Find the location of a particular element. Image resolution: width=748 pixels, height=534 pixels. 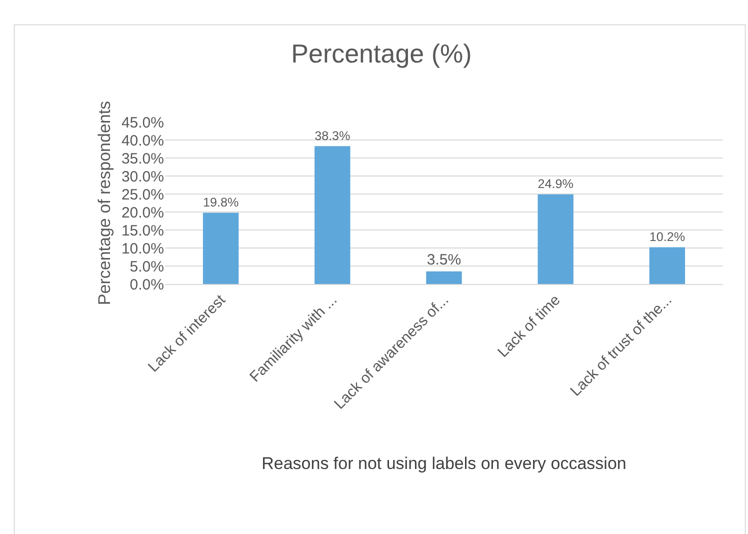

y-tick-label: 45.0% is located at coordinates (142, 123).